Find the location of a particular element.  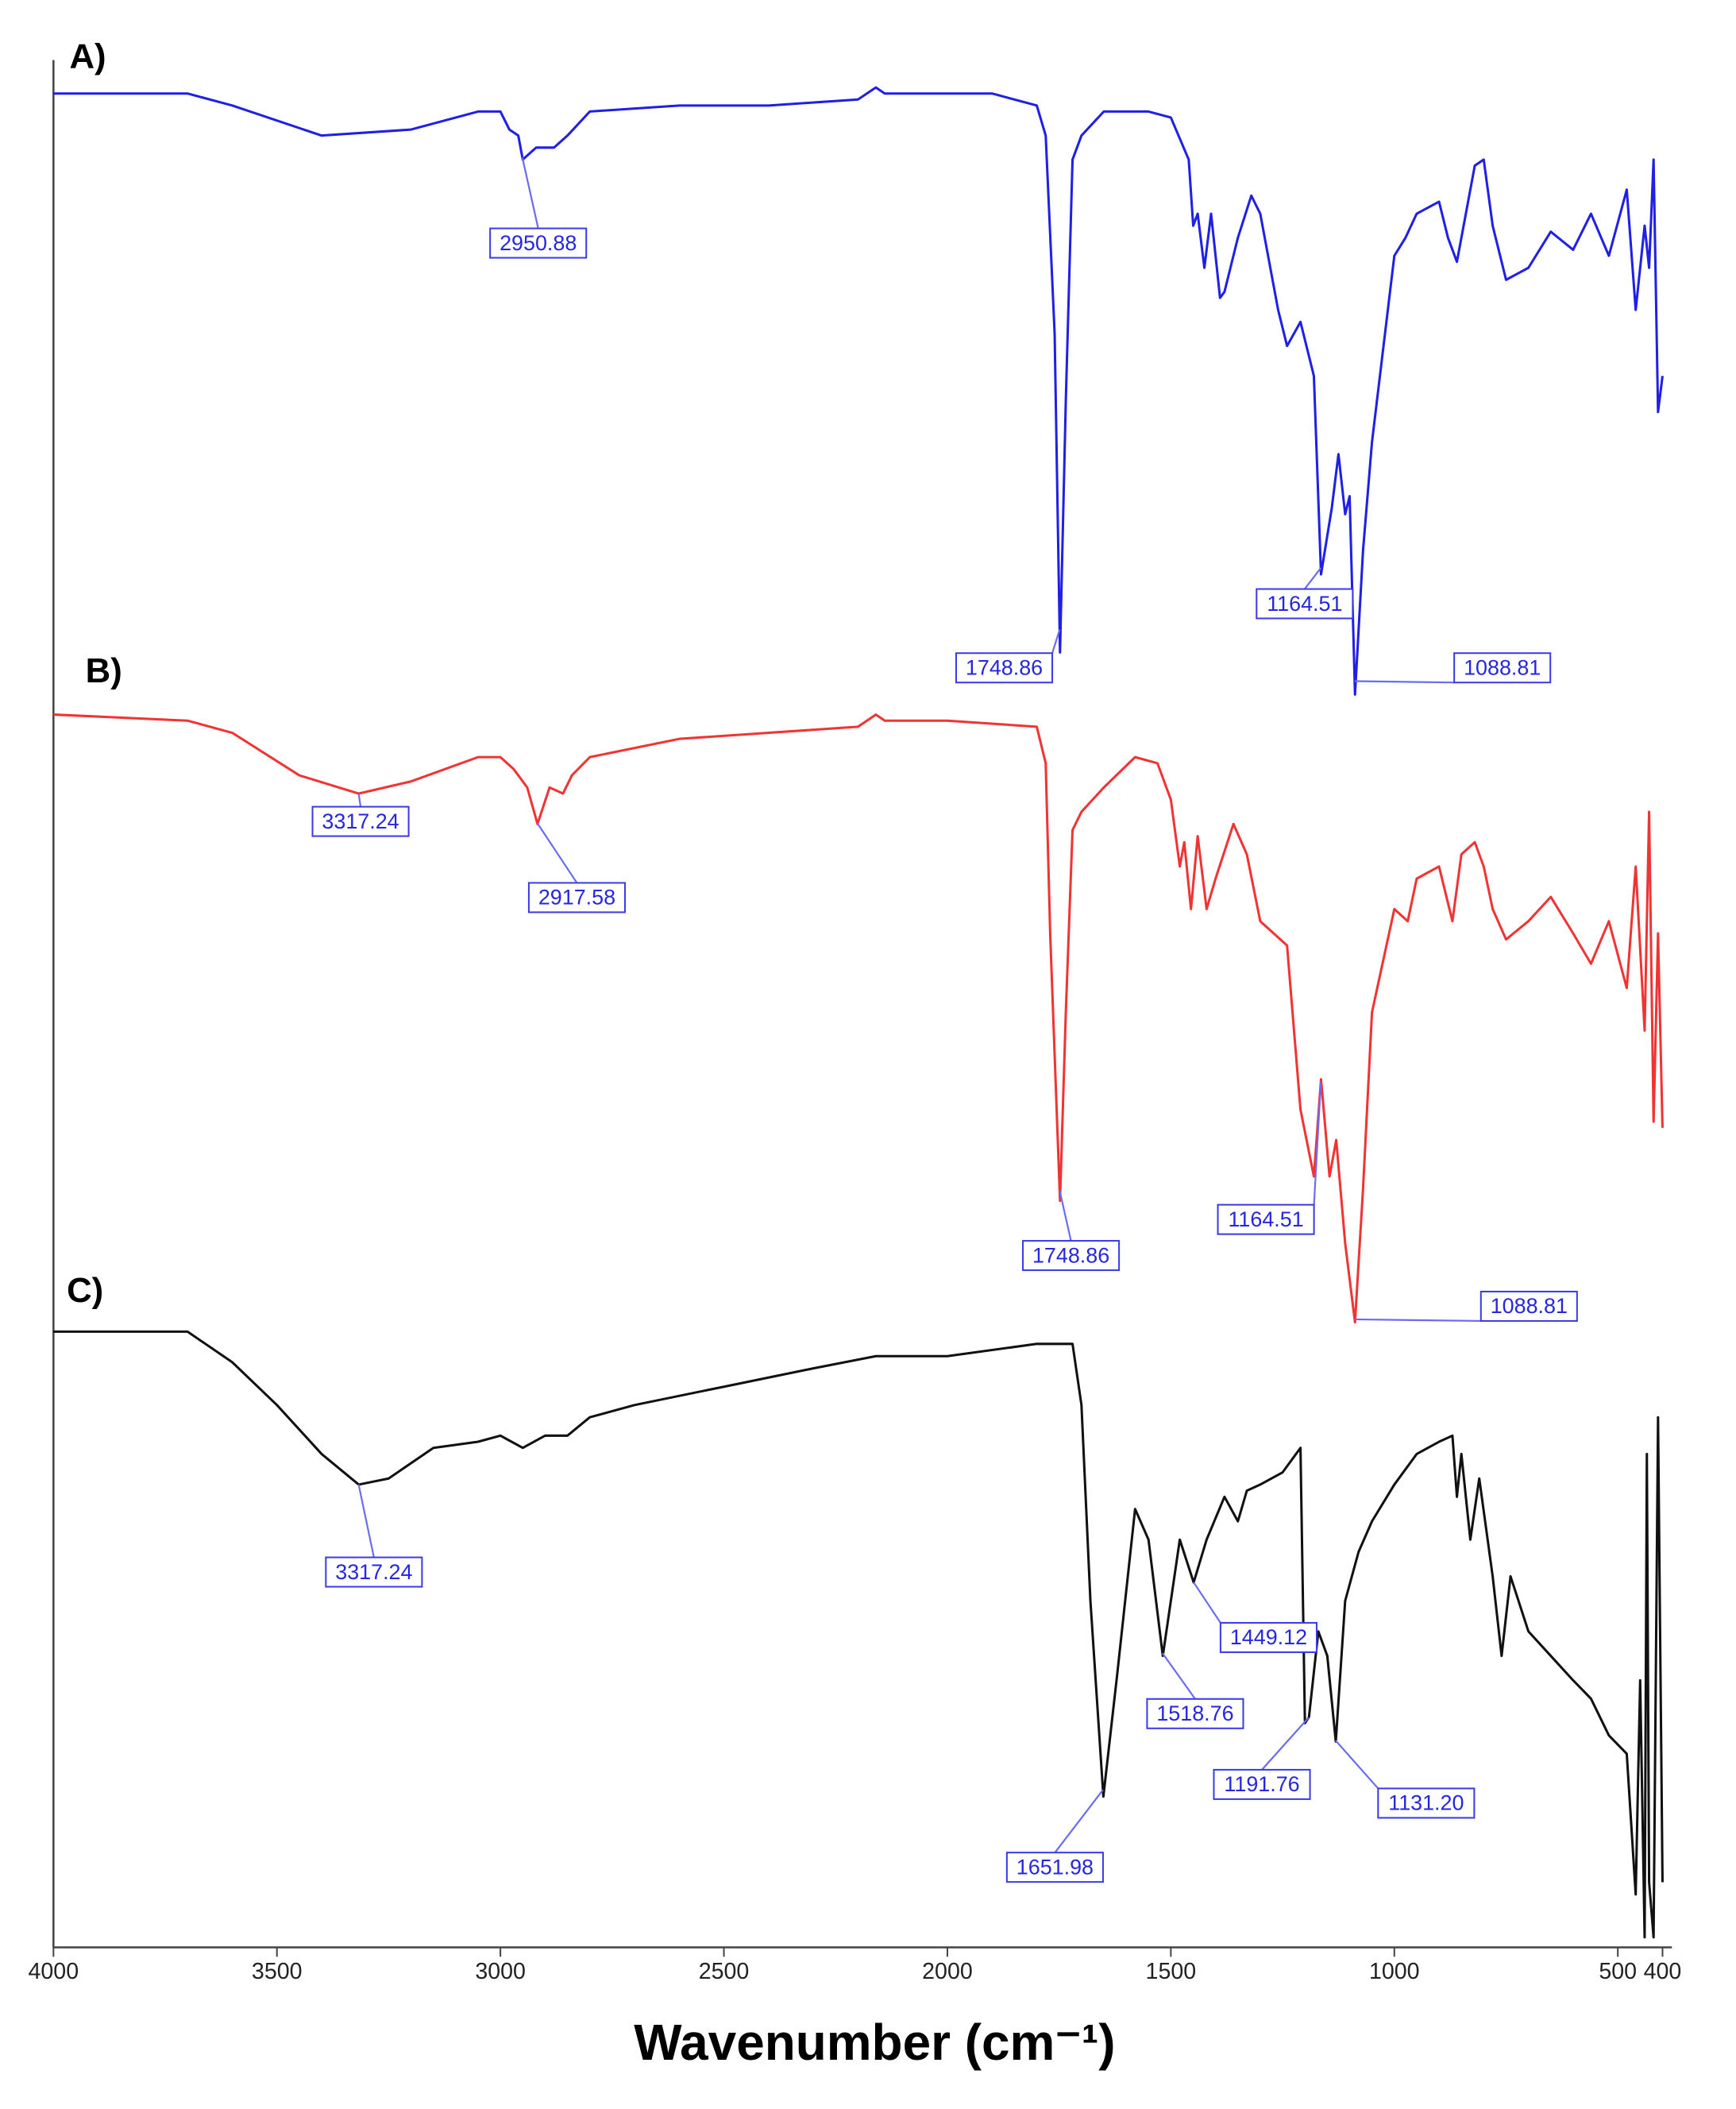

annotation-label: 1449.12 is located at coordinates (1268, 1637).